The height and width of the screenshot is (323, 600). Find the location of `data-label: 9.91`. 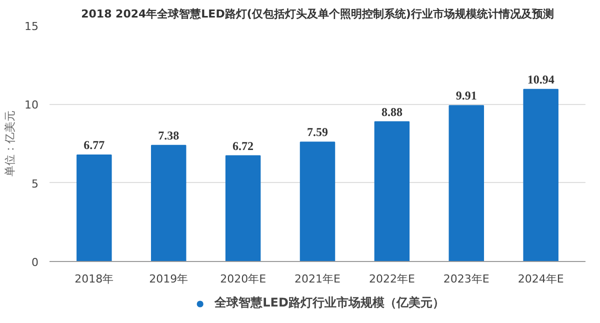

data-label: 9.91 is located at coordinates (466, 95).